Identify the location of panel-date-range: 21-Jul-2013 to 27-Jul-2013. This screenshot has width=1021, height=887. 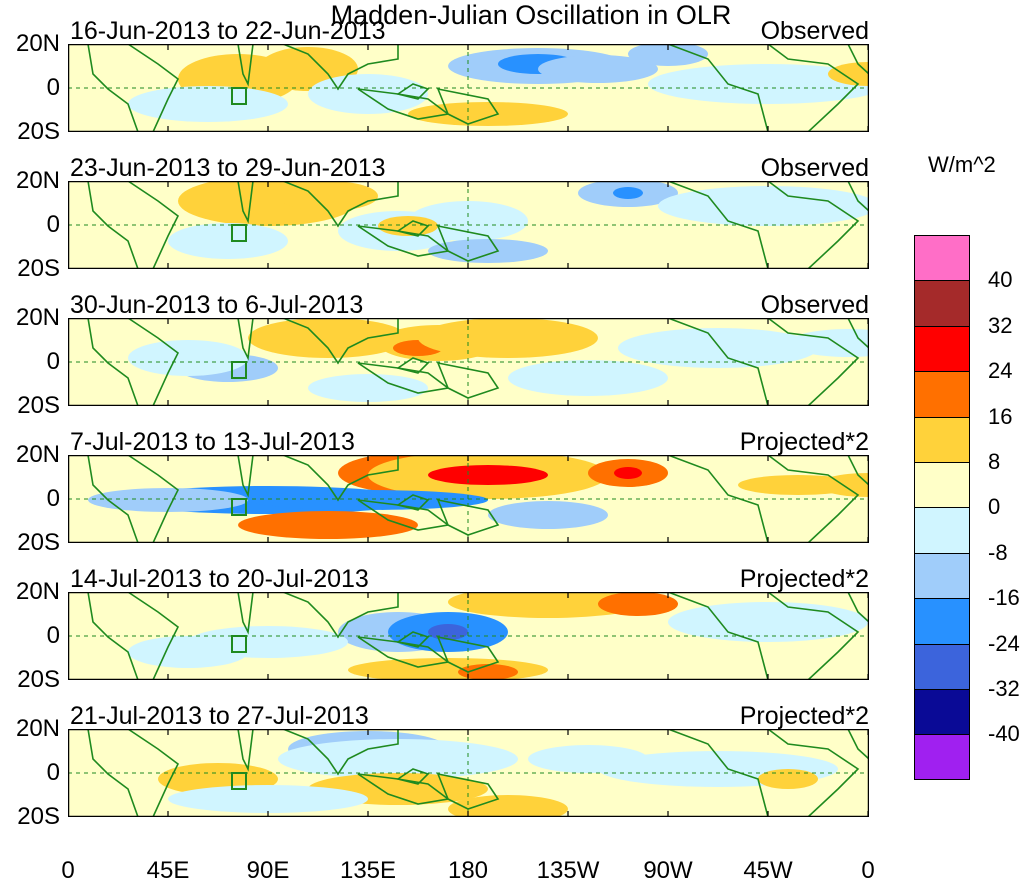
(219, 716).